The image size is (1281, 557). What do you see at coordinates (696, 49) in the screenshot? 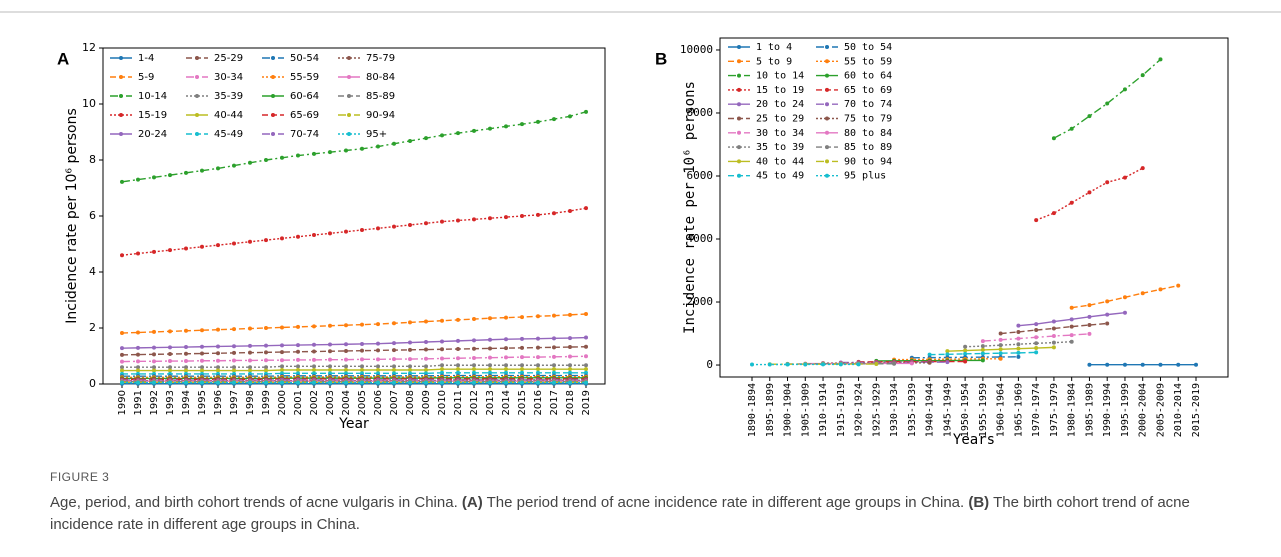
I see `y-tick-label: 10000` at bounding box center [696, 49].